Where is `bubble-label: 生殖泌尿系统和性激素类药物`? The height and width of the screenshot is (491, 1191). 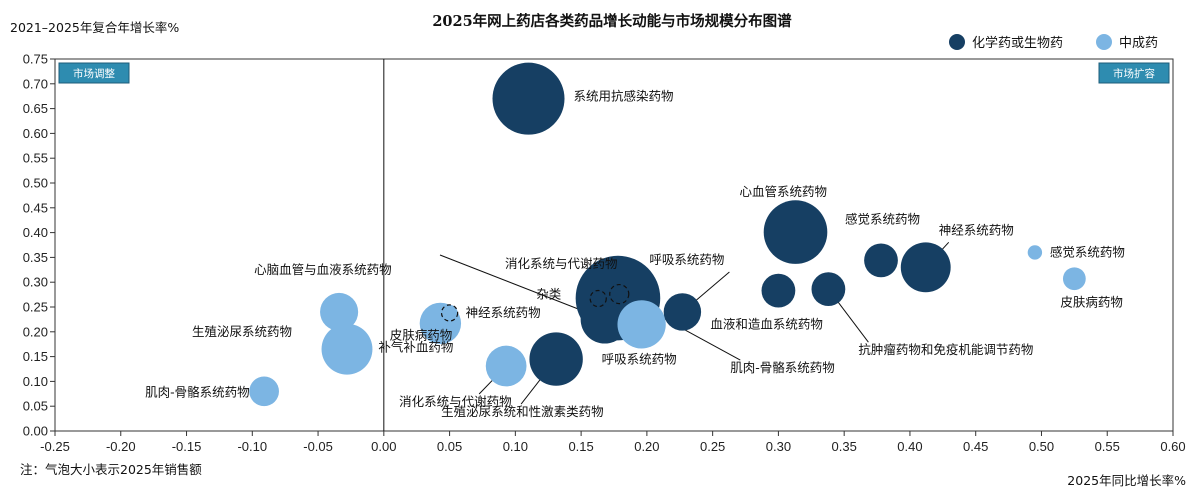 bubble-label: 生殖泌尿系统和性激素类药物 is located at coordinates (522, 411).